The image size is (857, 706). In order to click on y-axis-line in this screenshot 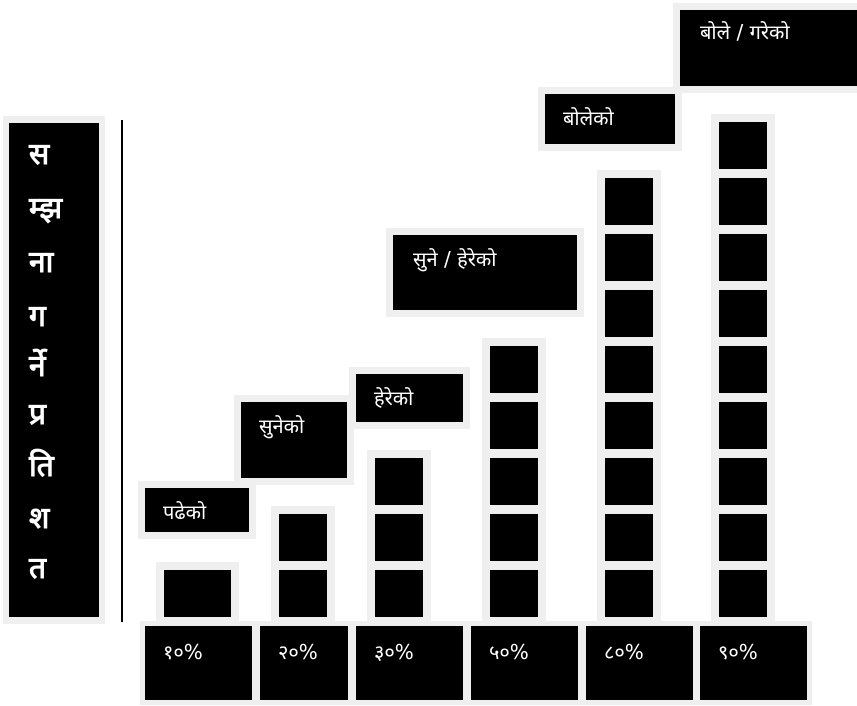, I will do `click(122, 371)`.